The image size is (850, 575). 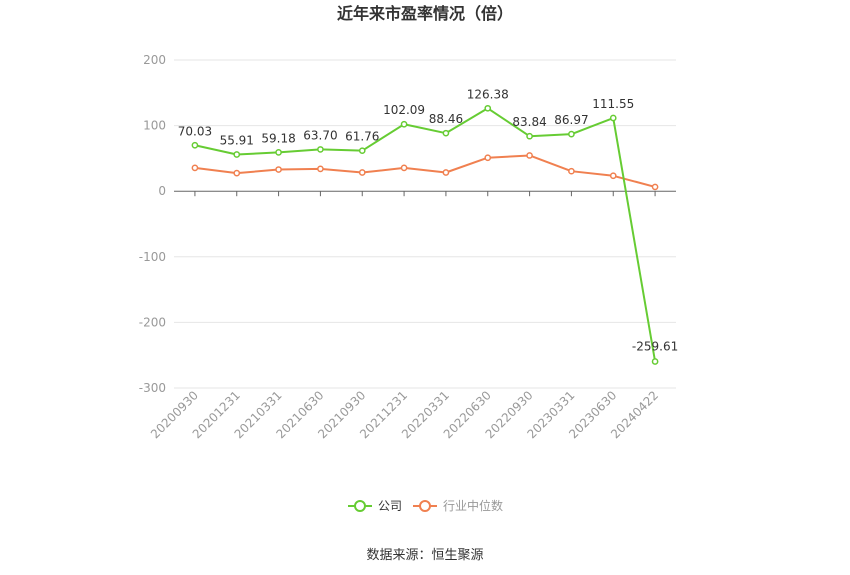 What do you see at coordinates (152, 322) in the screenshot?
I see `y-tick-label: -200` at bounding box center [152, 322].